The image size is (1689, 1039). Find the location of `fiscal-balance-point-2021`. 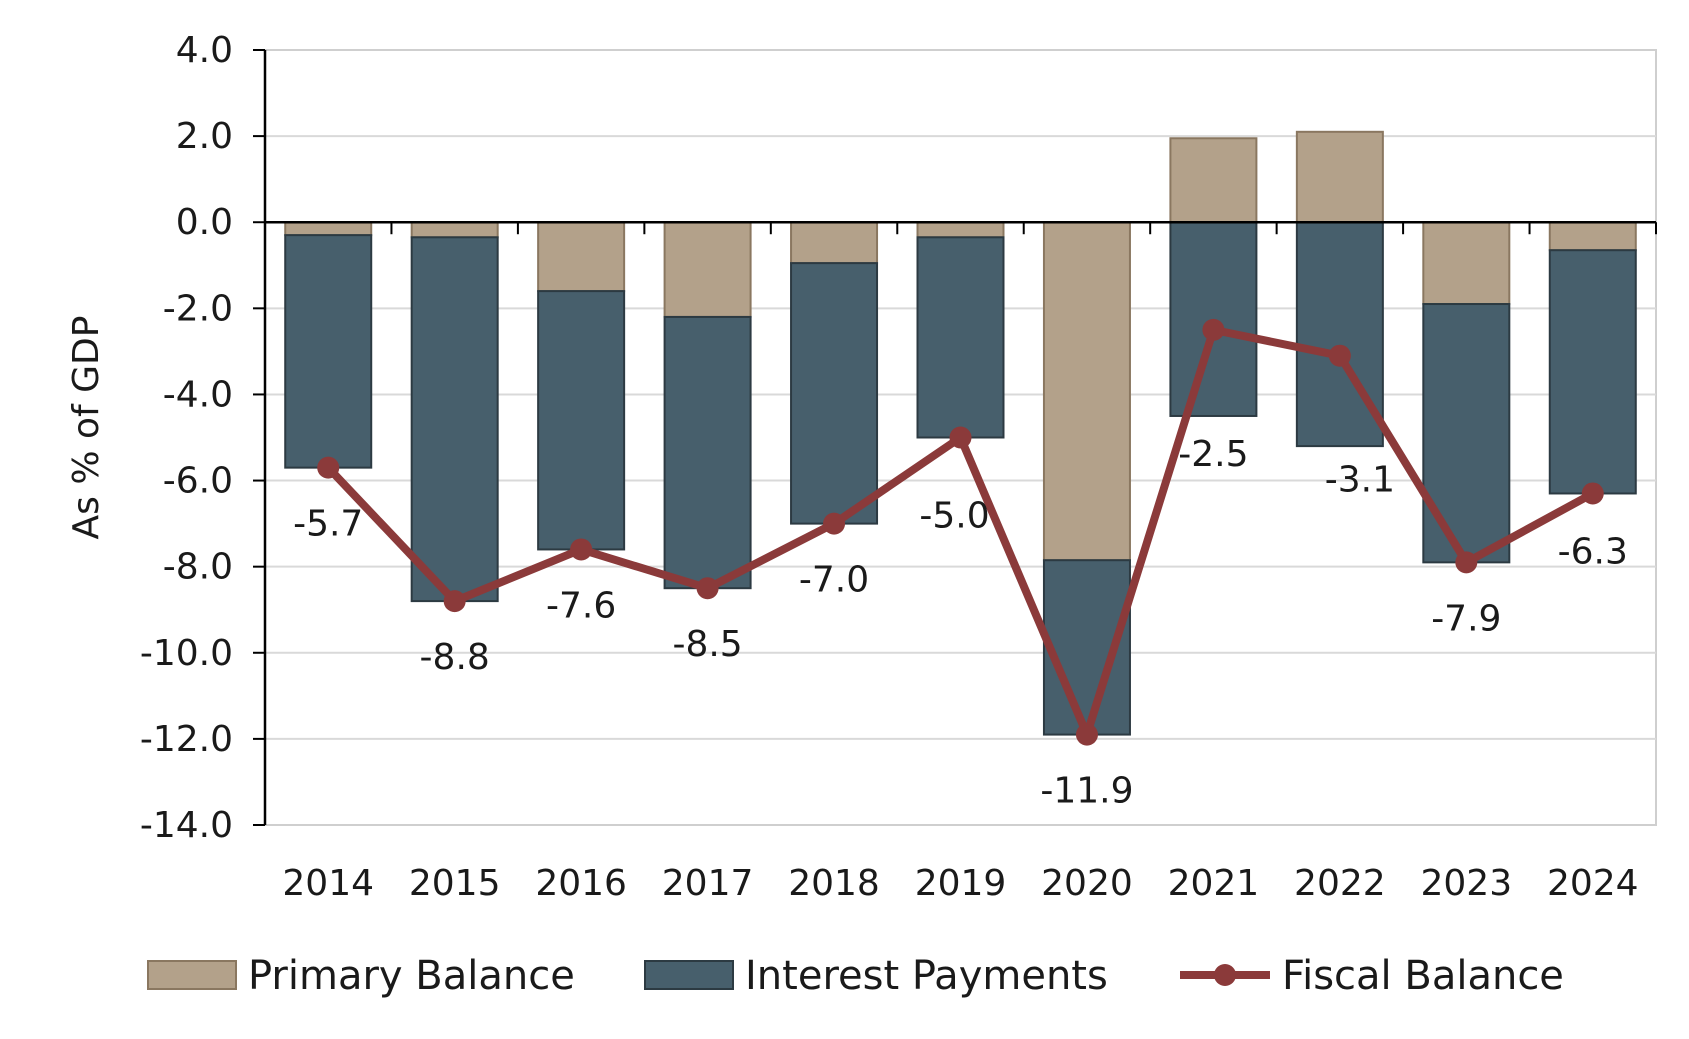

fiscal-balance-point-2021 is located at coordinates (1213, 329).